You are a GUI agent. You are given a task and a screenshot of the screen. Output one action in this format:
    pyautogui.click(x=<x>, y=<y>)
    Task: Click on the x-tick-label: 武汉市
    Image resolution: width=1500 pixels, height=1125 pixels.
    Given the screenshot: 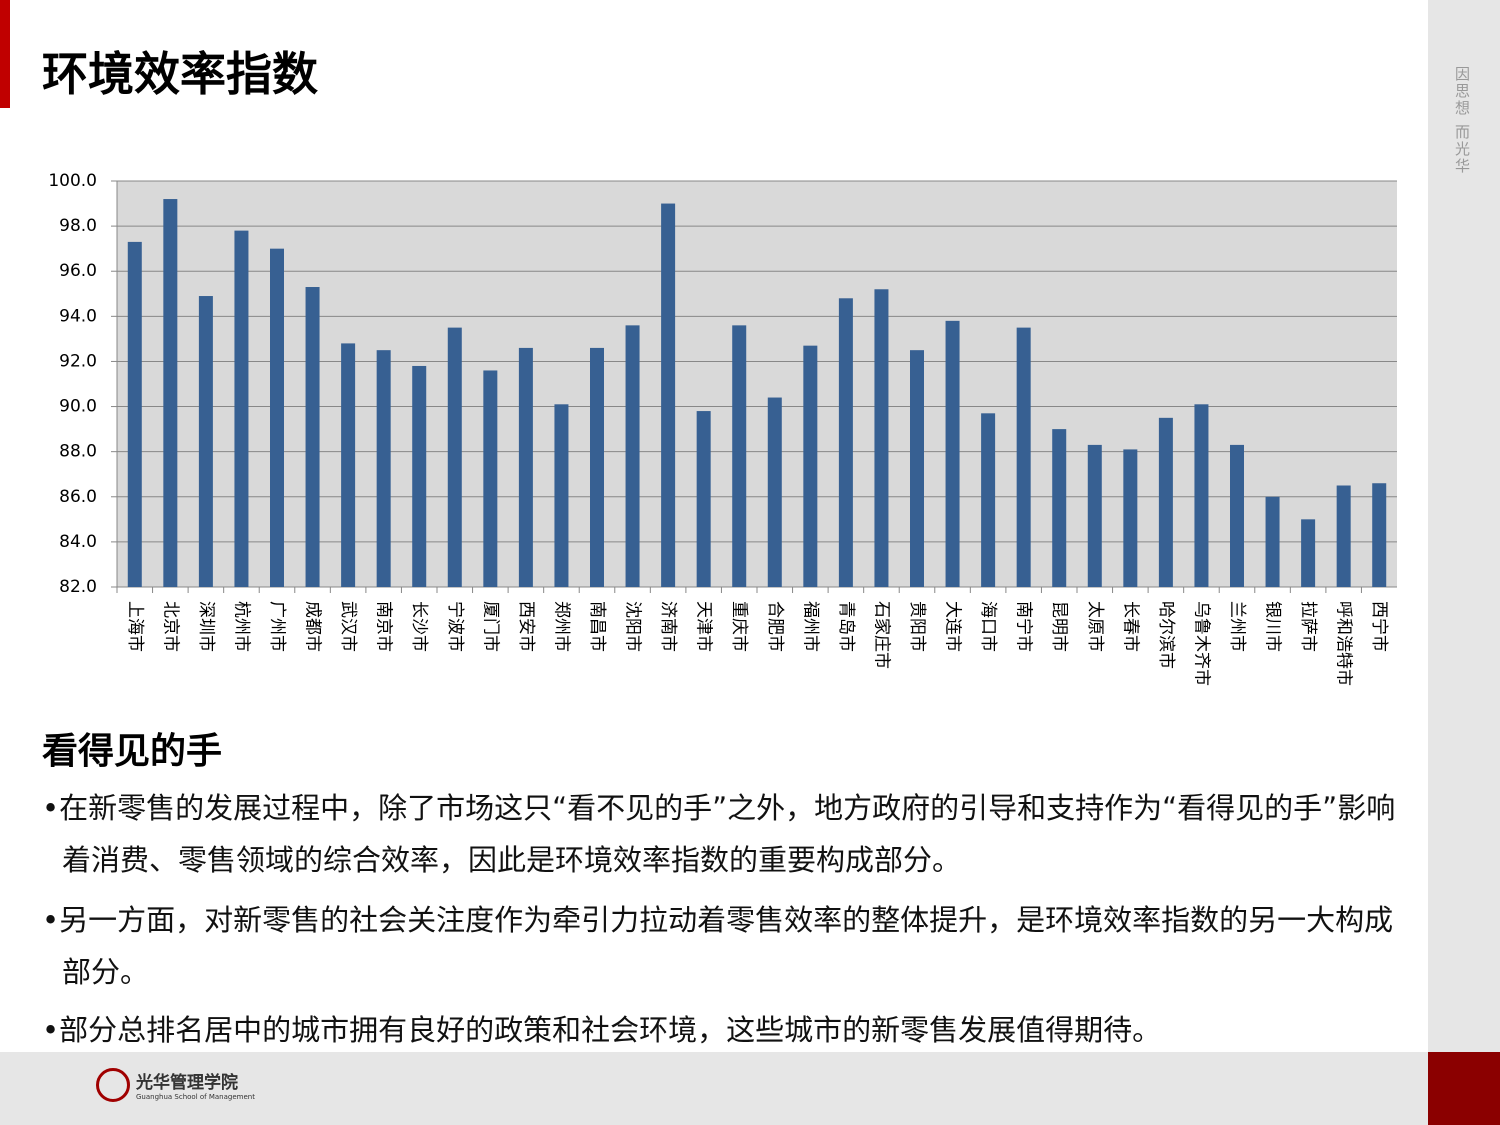 What is the action you would take?
    pyautogui.click(x=348, y=626)
    